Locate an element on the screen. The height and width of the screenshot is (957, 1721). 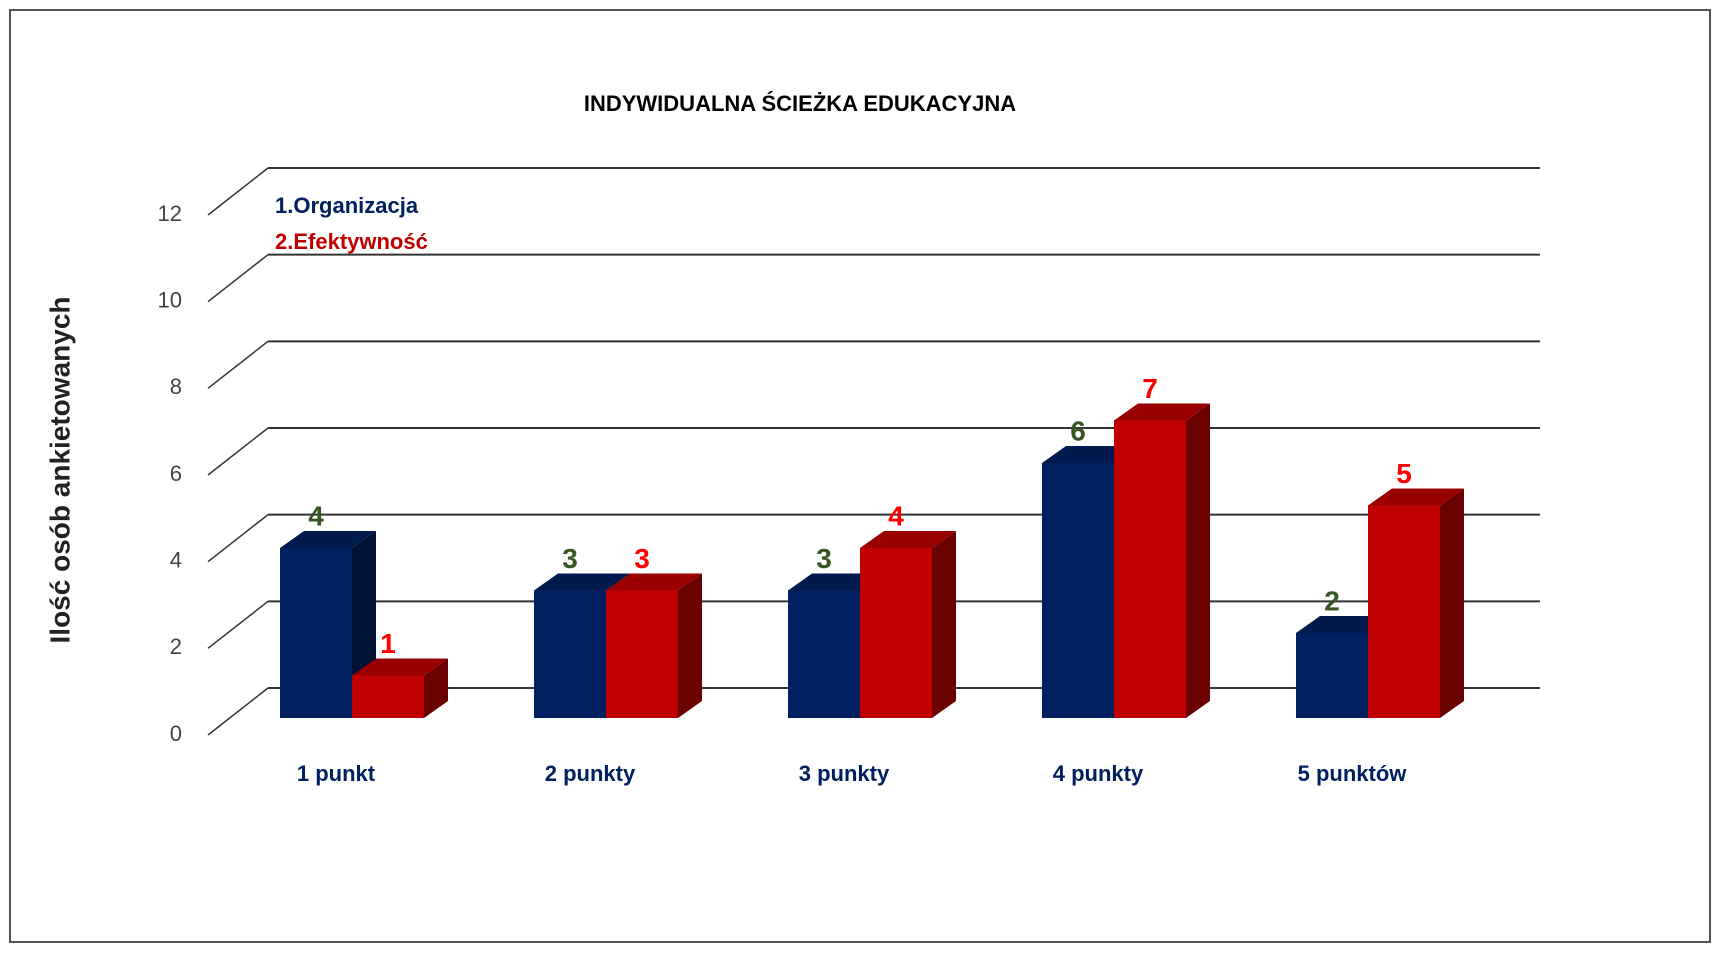
data-label: 7 is located at coordinates (1150, 388).